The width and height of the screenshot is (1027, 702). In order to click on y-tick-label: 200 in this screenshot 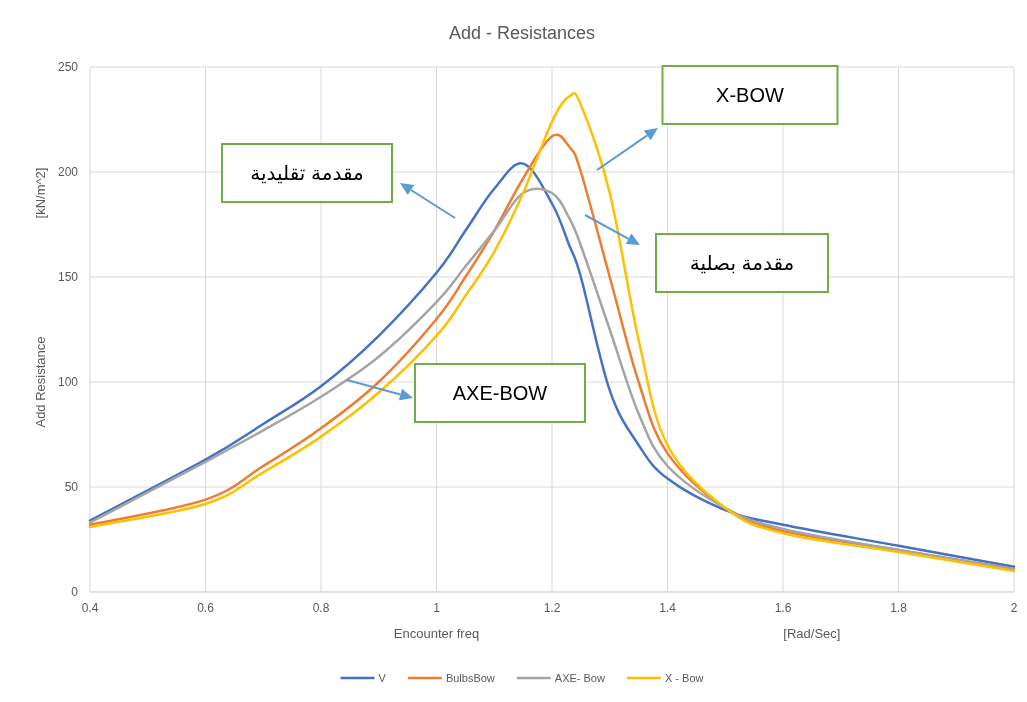, I will do `click(68, 172)`.